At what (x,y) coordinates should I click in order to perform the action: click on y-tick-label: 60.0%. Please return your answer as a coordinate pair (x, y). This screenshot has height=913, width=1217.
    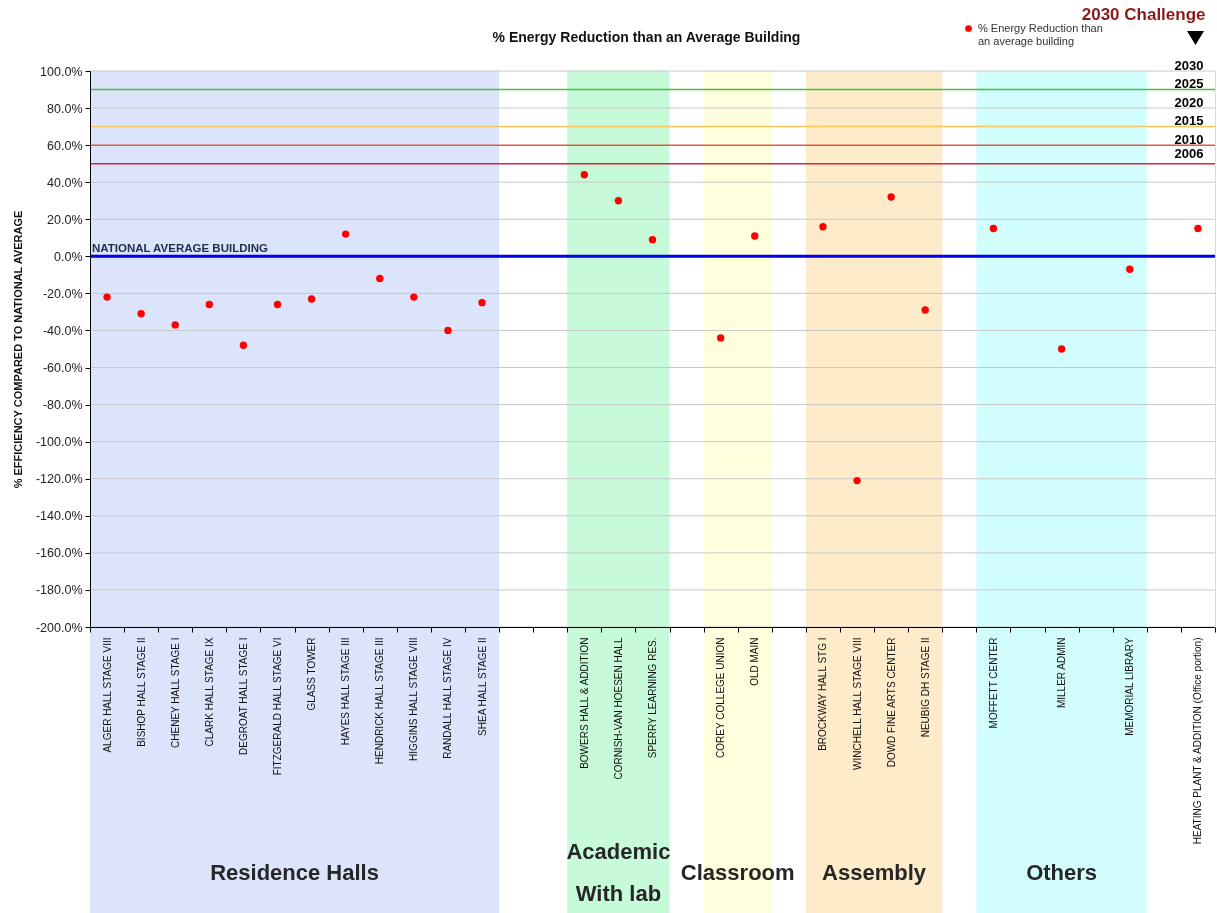
    Looking at the image, I should click on (65, 145).